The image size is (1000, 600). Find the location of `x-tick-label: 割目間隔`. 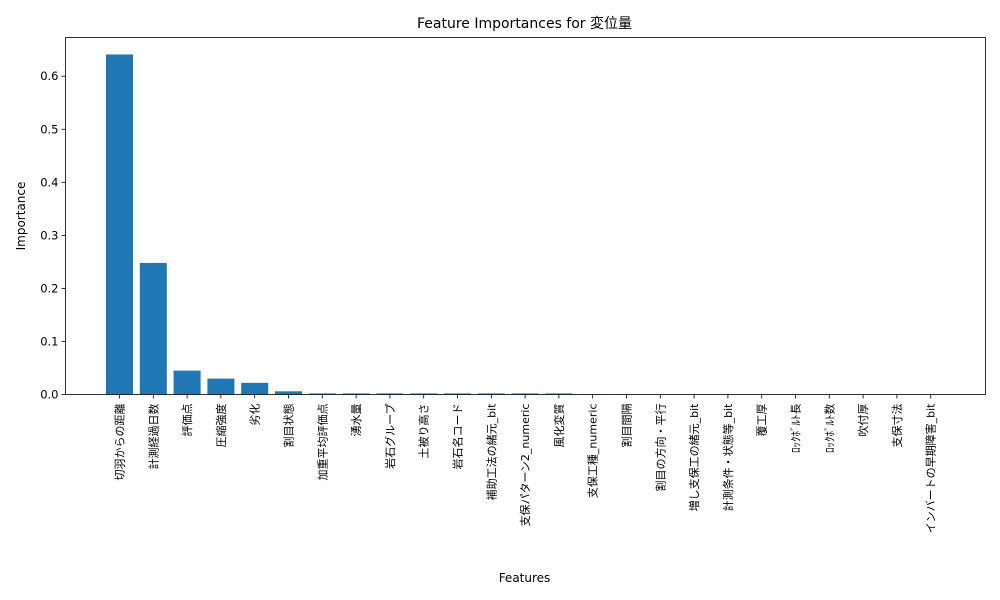

x-tick-label: 割目間隔 is located at coordinates (627, 426).